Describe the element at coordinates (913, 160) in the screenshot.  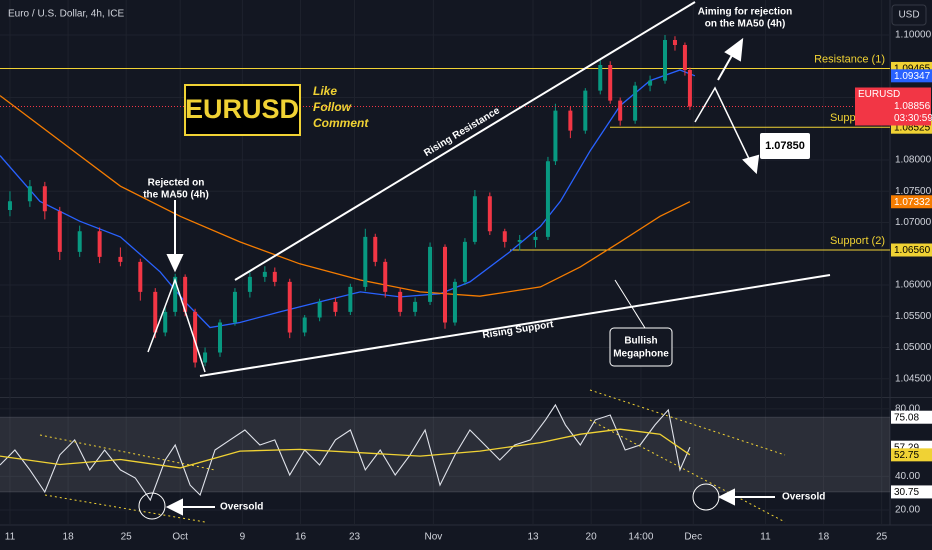
I see `y-tick-label: 1.08000` at that location.